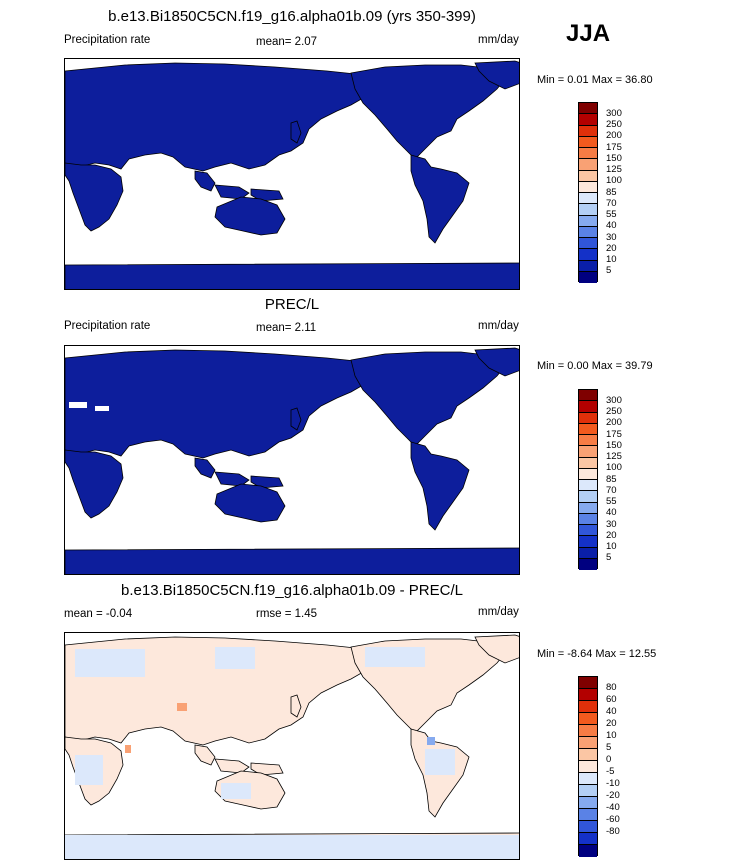  What do you see at coordinates (614, 124) in the screenshot?
I see `panel1-tick-1: 250` at bounding box center [614, 124].